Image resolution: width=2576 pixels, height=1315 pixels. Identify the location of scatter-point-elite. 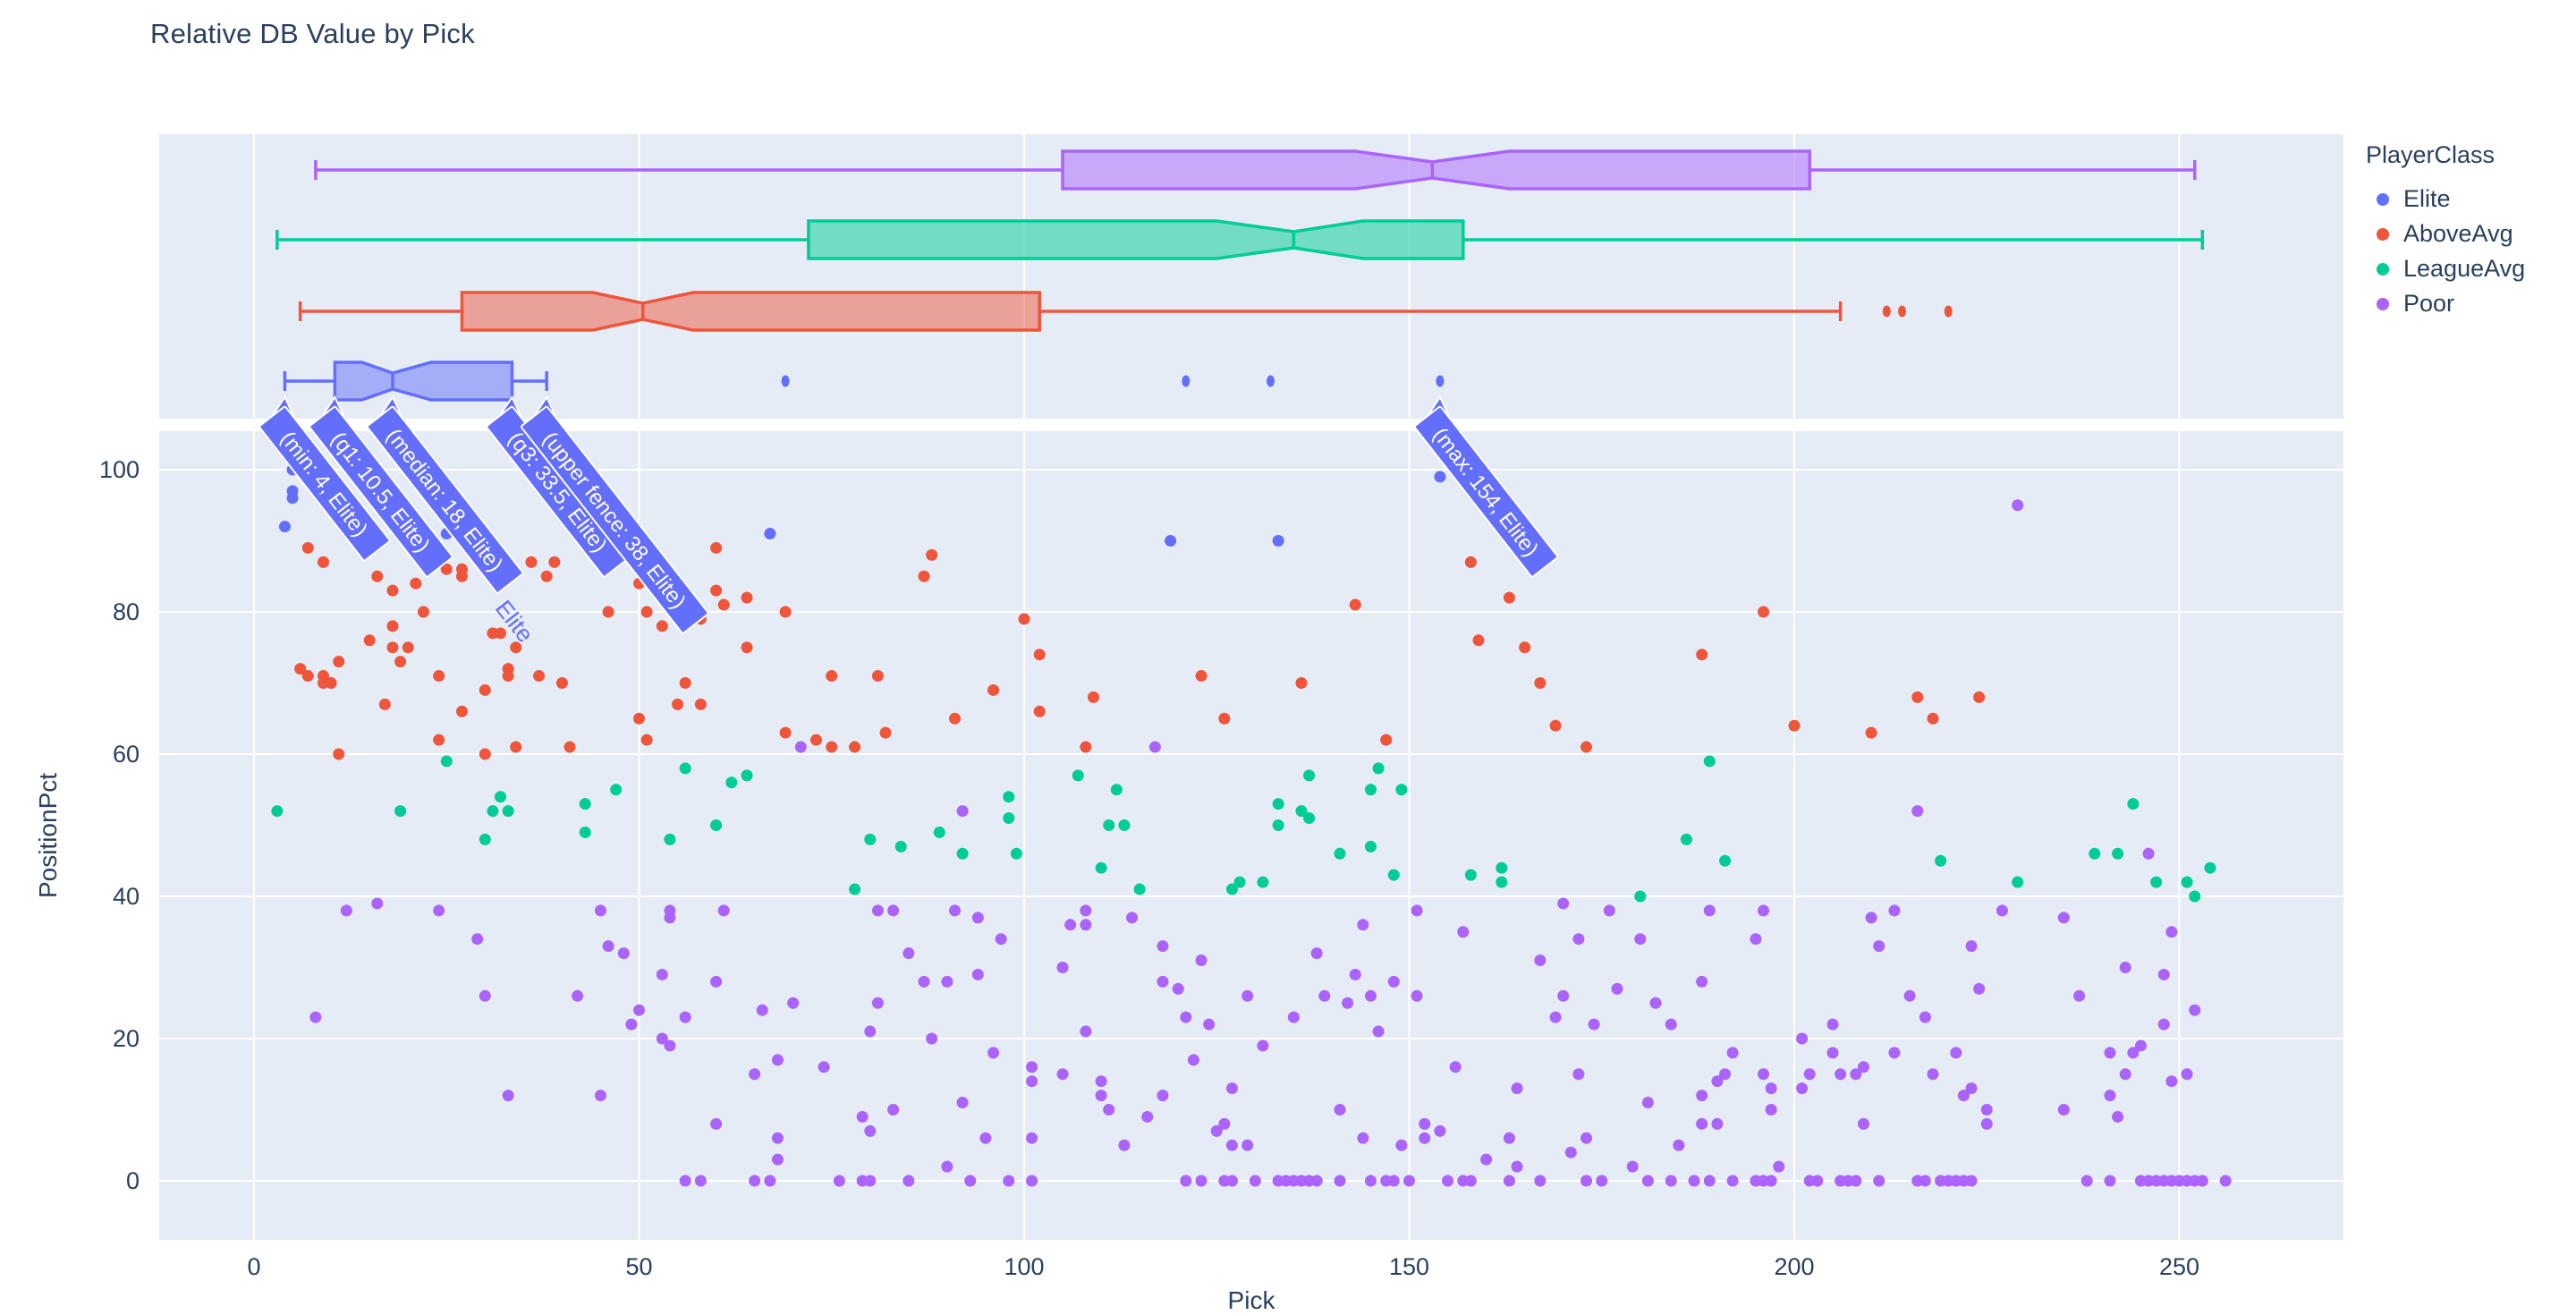
(292, 498).